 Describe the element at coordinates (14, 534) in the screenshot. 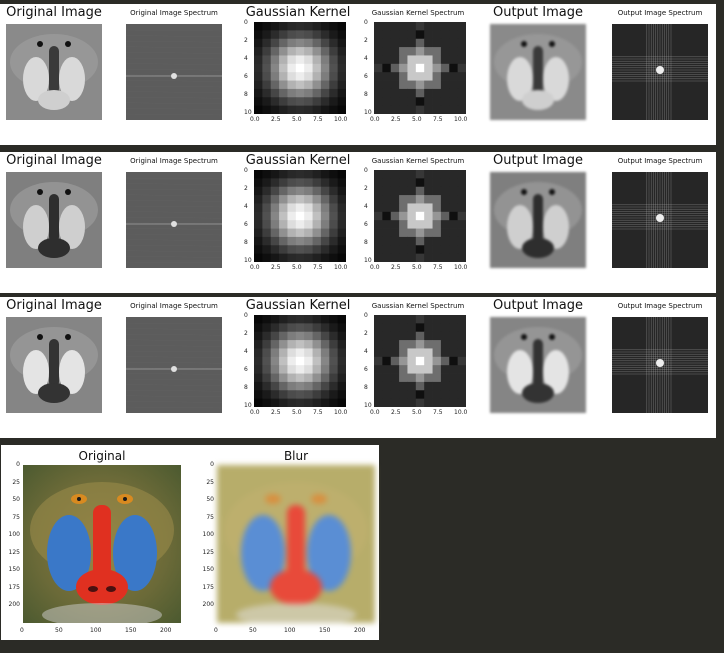

I see `y-tick-label: 100` at that location.